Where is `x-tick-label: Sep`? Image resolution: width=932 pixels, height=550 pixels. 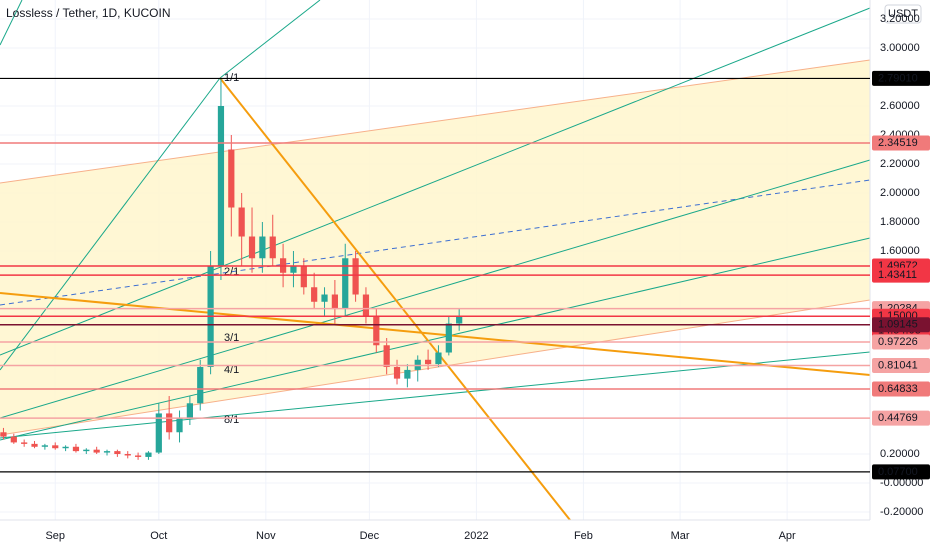 x-tick-label: Sep is located at coordinates (55, 536).